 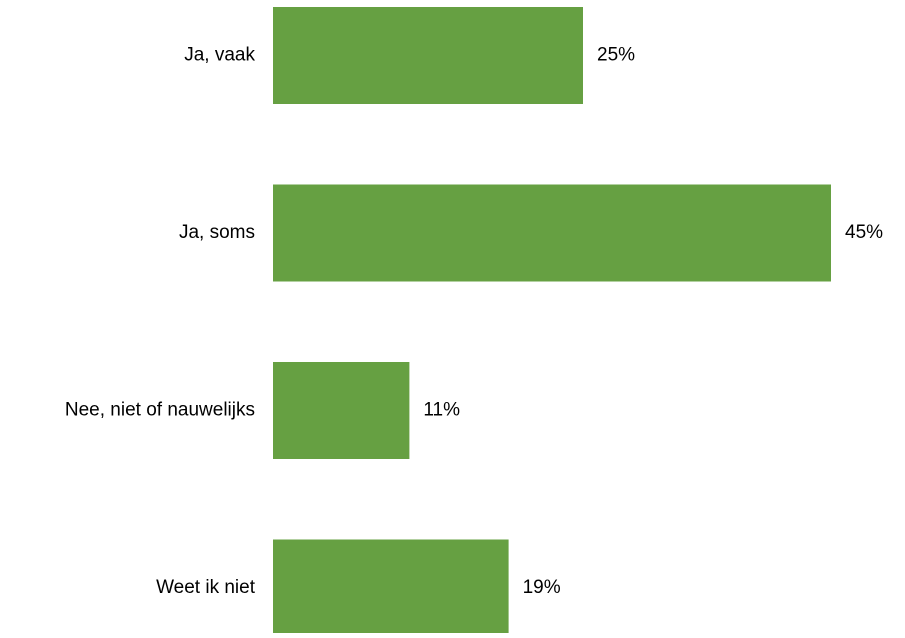 I want to click on category-label: Nee, niet of nauwelijks, so click(x=160, y=410).